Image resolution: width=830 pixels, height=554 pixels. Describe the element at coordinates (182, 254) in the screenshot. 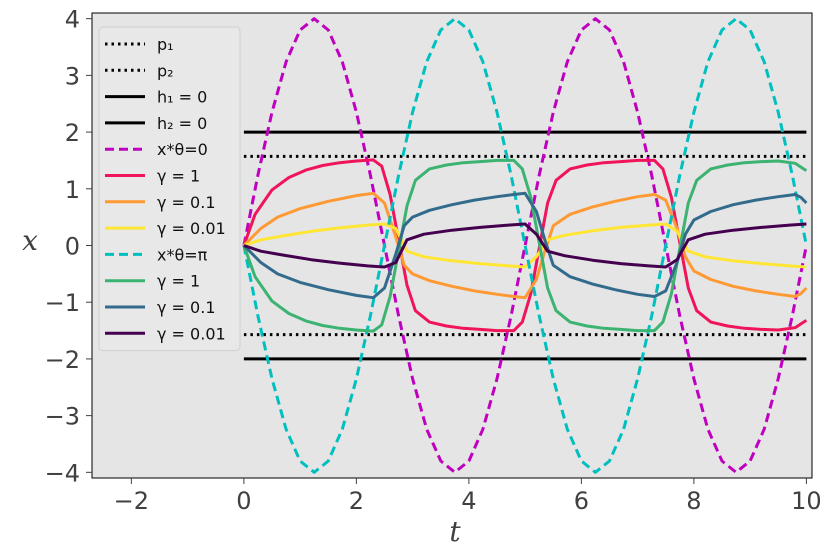

I see `legend-label-8: x*θ=π` at that location.